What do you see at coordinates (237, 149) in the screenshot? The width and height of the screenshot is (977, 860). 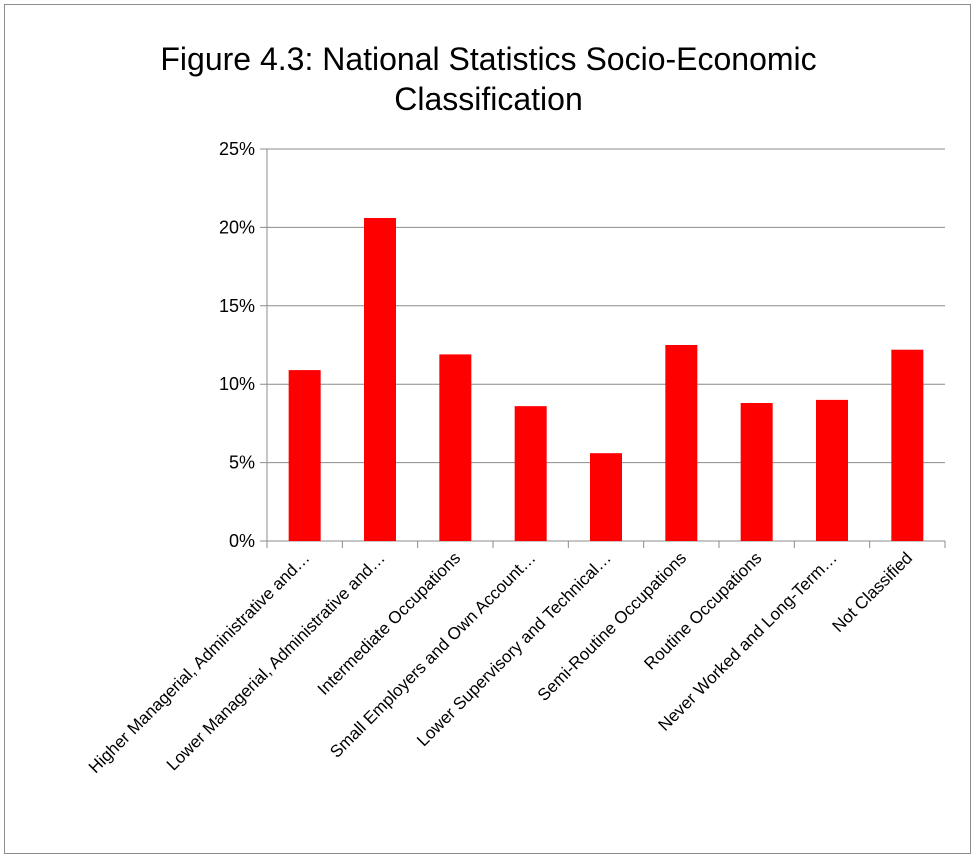 I see `y-tick-label: 25%` at bounding box center [237, 149].